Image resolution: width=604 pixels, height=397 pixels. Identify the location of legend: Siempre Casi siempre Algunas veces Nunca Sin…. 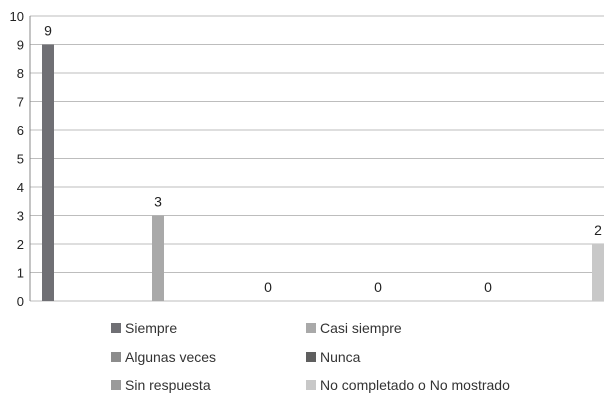
(310, 356).